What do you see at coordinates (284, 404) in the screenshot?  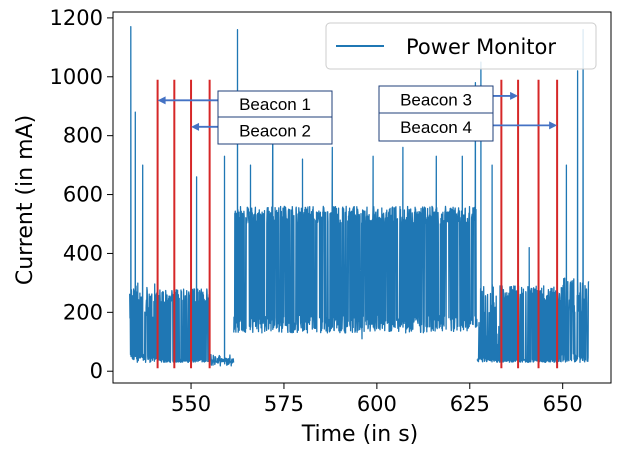 I see `x-tick-label: 575` at bounding box center [284, 404].